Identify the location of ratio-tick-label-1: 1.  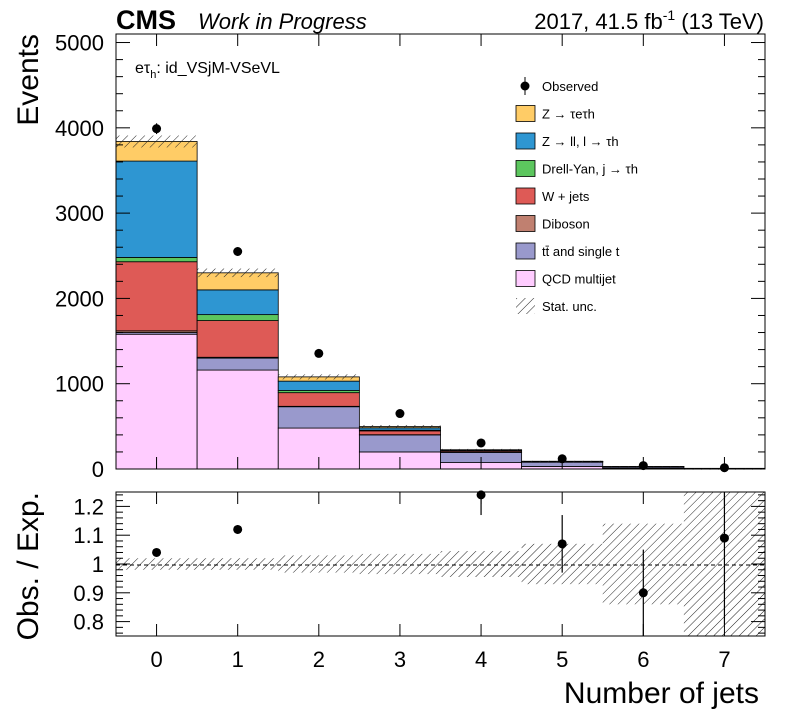
(98, 564).